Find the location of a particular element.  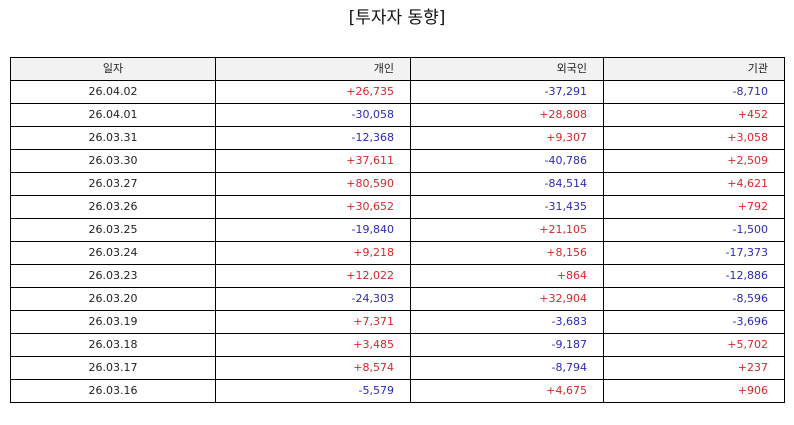

cell-individual: -24,303 is located at coordinates (313, 299).